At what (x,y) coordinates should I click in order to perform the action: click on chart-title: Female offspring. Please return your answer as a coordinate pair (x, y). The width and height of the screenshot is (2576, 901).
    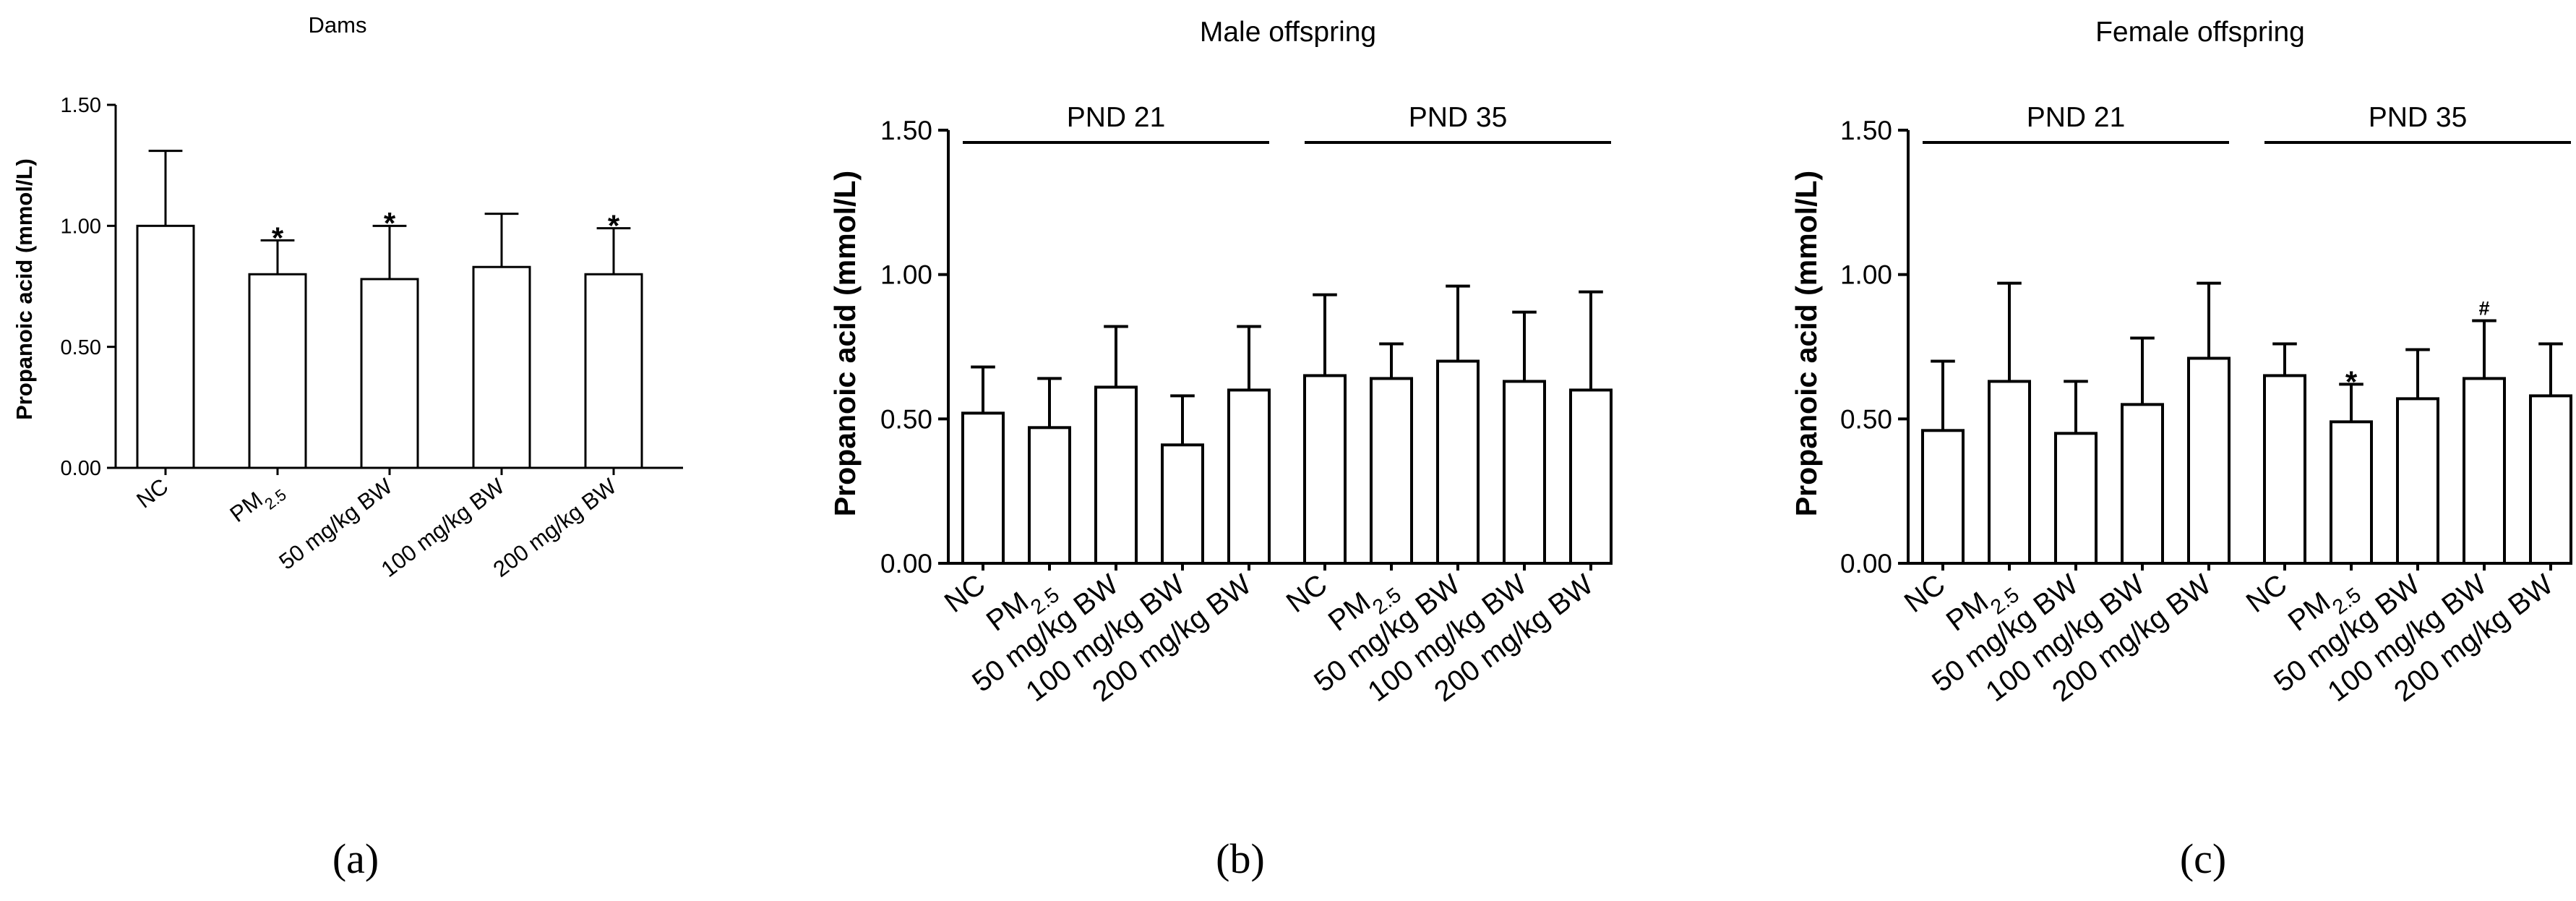
    Looking at the image, I should click on (2200, 32).